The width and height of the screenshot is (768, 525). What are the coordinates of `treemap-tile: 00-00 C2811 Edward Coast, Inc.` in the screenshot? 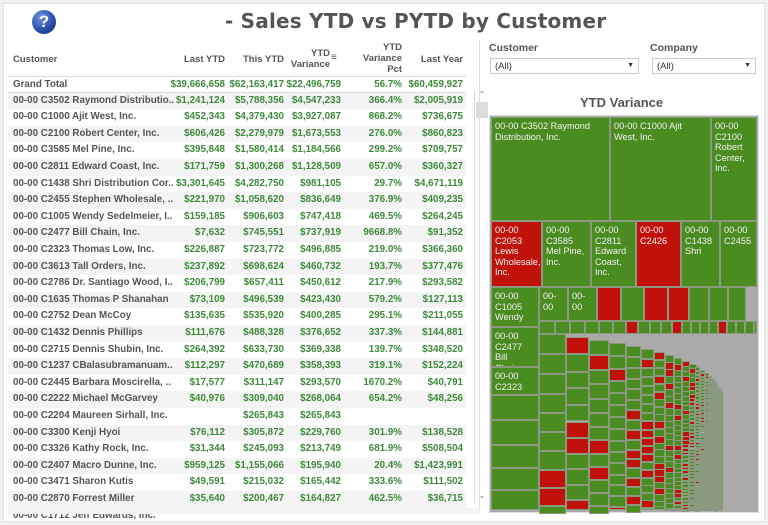 It's located at (613, 254).